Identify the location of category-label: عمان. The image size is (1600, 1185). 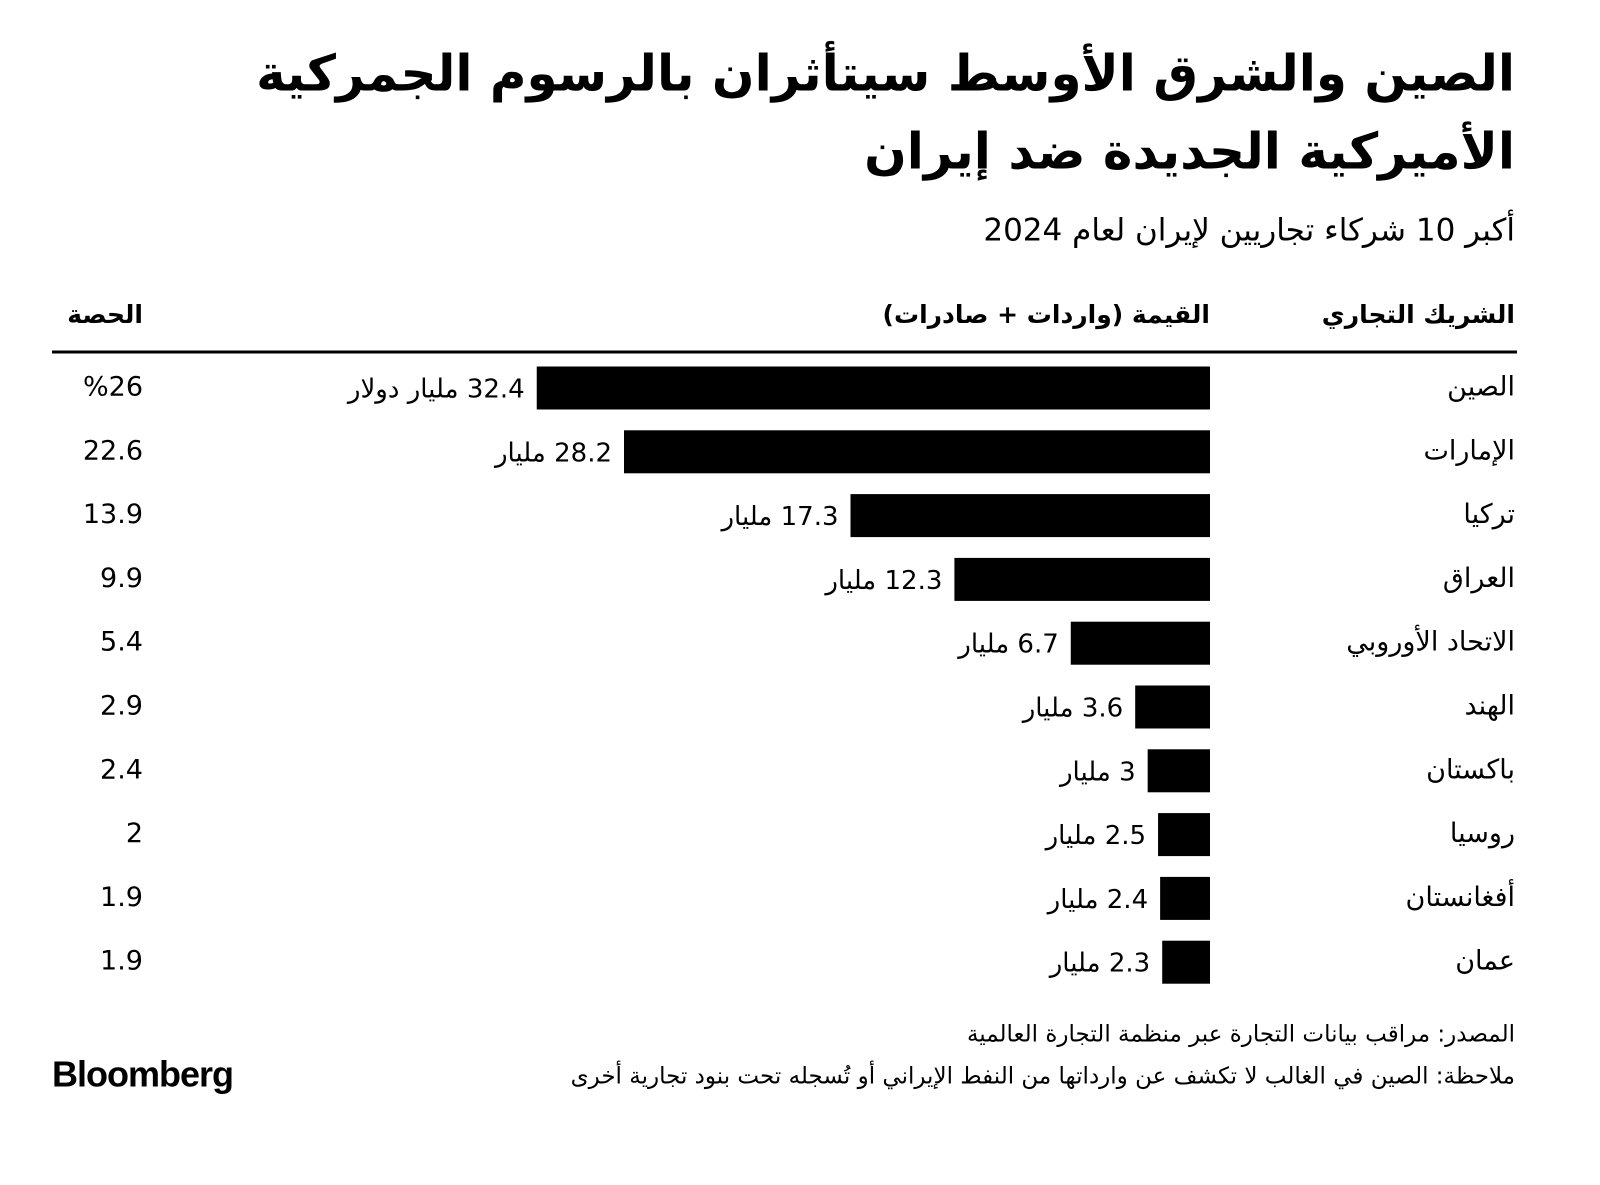
(1485, 961).